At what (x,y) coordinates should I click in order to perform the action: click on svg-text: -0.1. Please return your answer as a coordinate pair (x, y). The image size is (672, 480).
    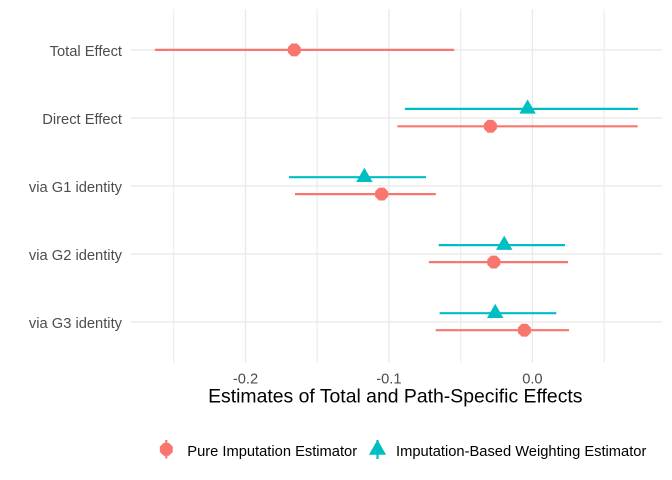
    Looking at the image, I should click on (388, 380).